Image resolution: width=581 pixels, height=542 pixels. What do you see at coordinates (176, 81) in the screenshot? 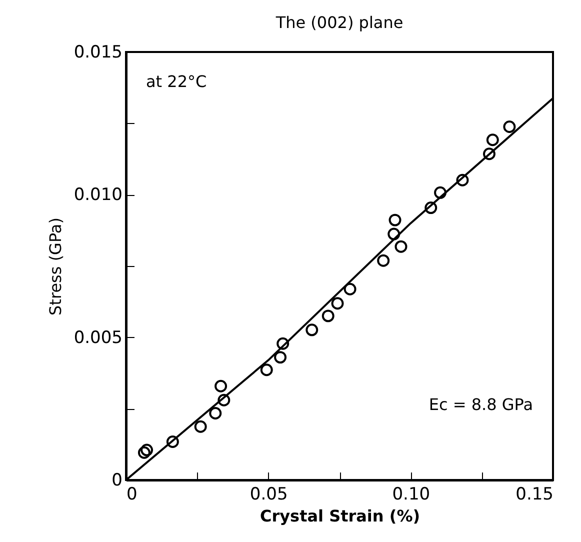
I see `annotation: at 22°C` at bounding box center [176, 81].